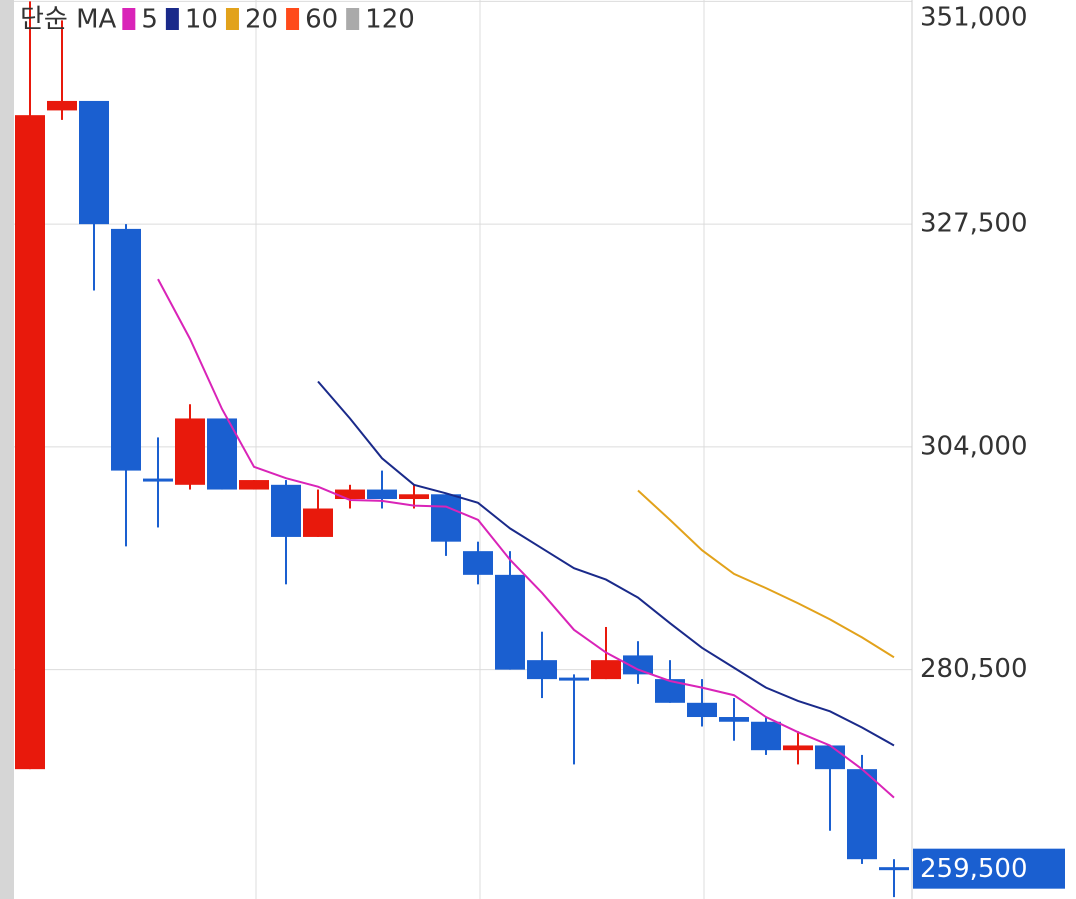 The width and height of the screenshot is (1076, 899). I want to click on labels: 351,000 327,500 304,000 280,500 259,500, so click(989, 446).